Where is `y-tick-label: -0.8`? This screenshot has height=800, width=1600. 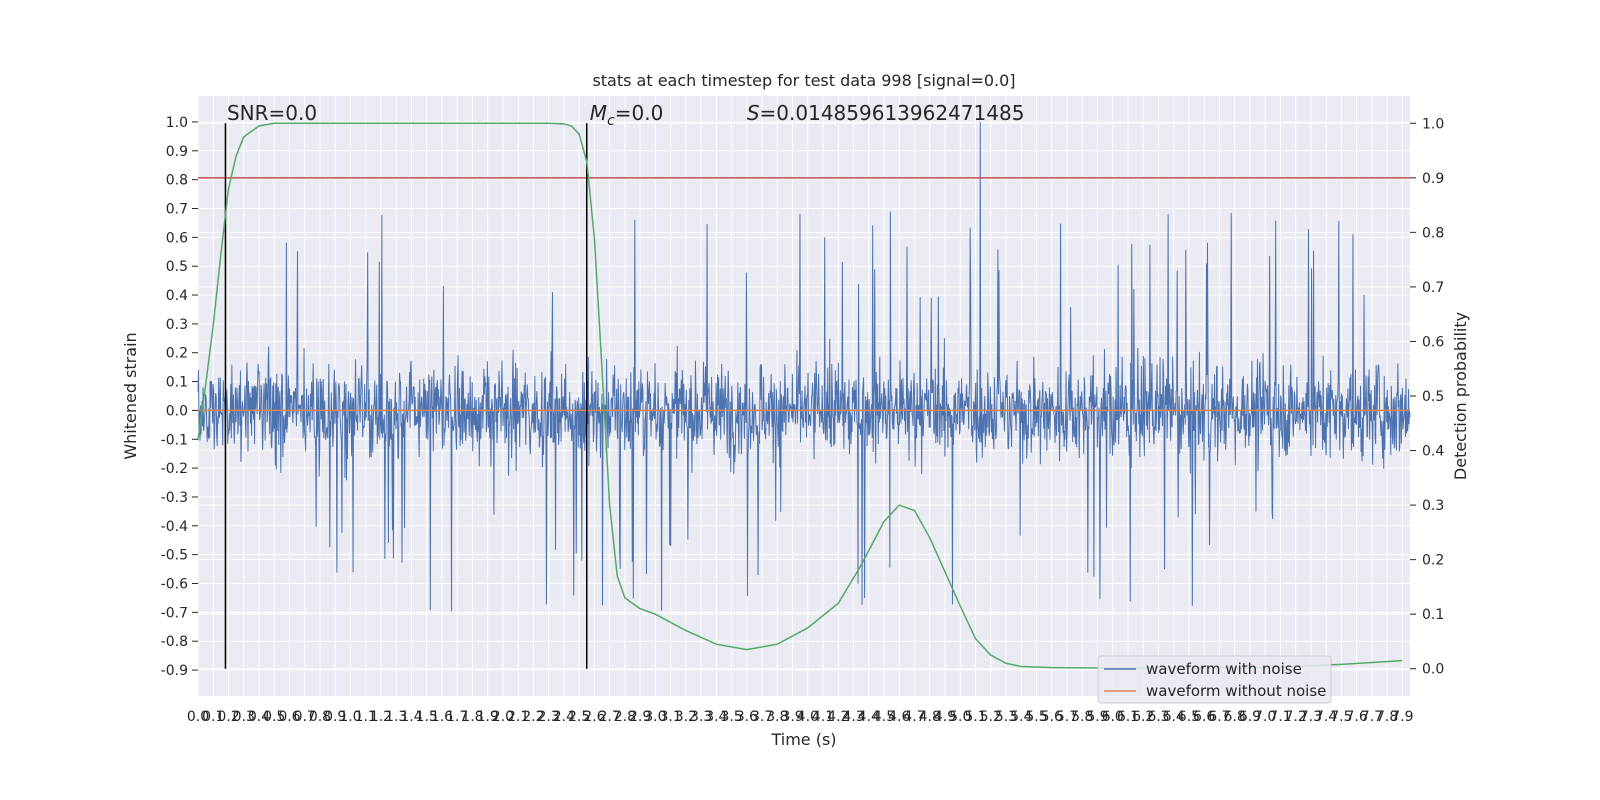 y-tick-label: -0.8 is located at coordinates (174, 642).